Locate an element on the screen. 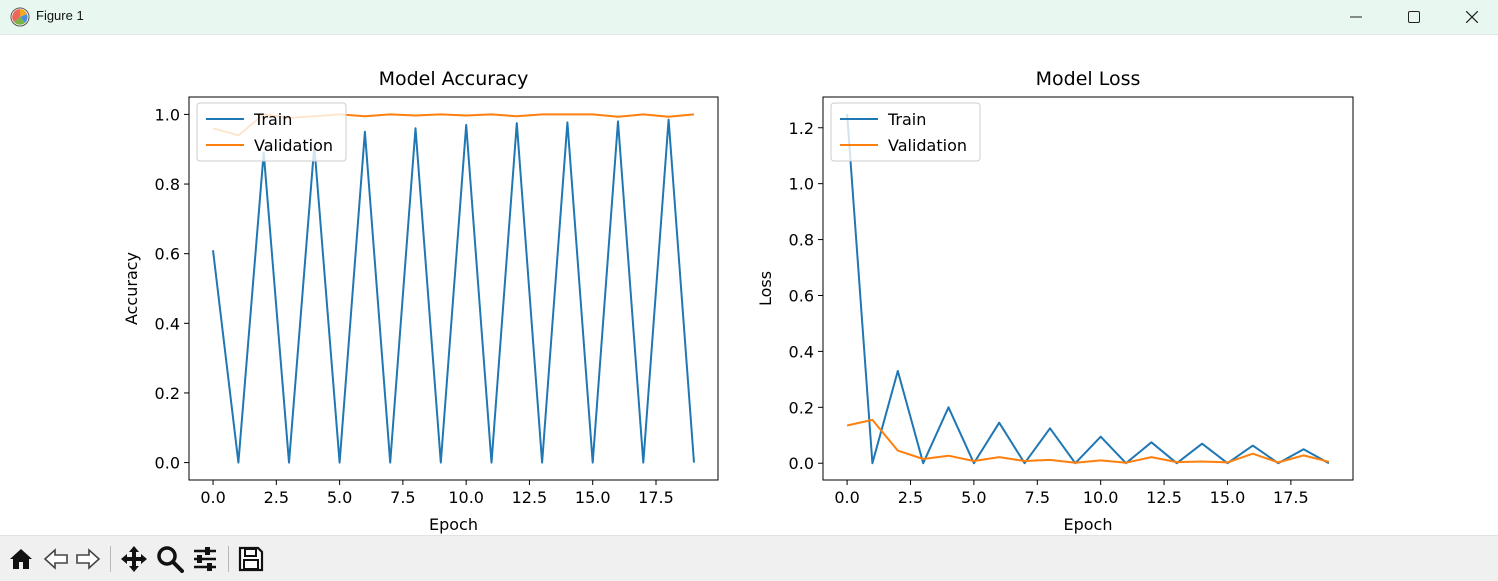 The height and width of the screenshot is (581, 1498). maximize-button is located at coordinates (1414, 17).